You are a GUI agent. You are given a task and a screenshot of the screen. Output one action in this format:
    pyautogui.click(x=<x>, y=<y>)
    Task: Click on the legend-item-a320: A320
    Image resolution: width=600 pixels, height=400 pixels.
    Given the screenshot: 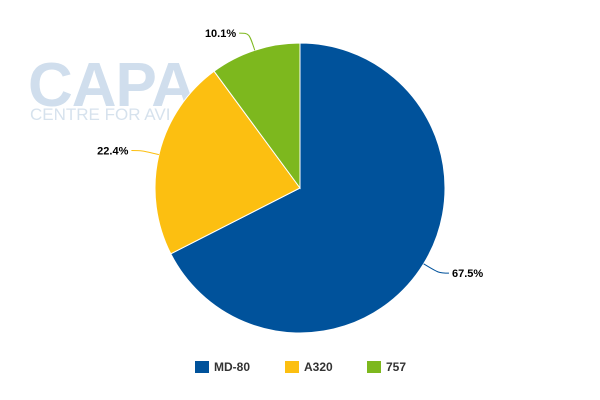 What is the action you would take?
    pyautogui.click(x=309, y=367)
    